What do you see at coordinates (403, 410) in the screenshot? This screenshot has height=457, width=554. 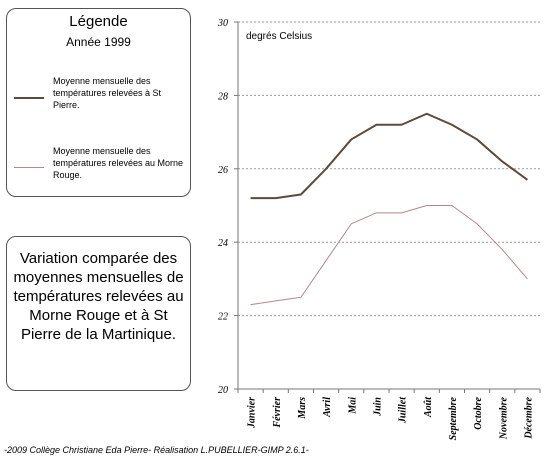 I see `x-tick-label: Juillet` at bounding box center [403, 410].